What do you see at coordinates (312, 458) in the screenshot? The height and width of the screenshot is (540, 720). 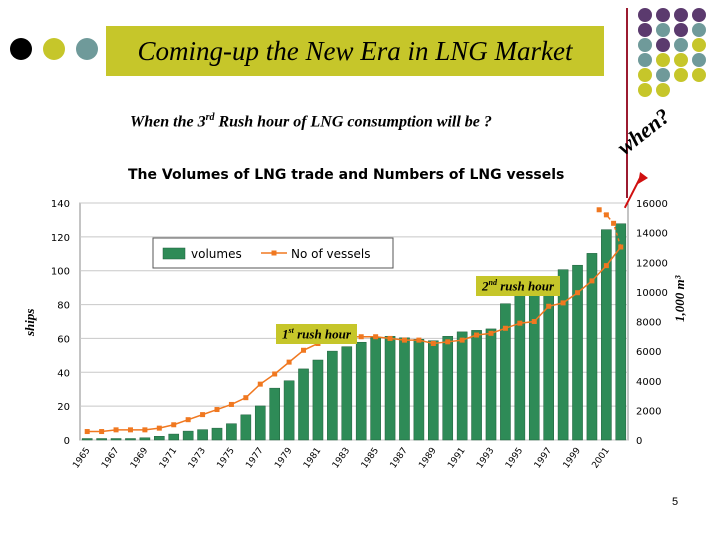 I see `x-tick-label: 1981` at bounding box center [312, 458].